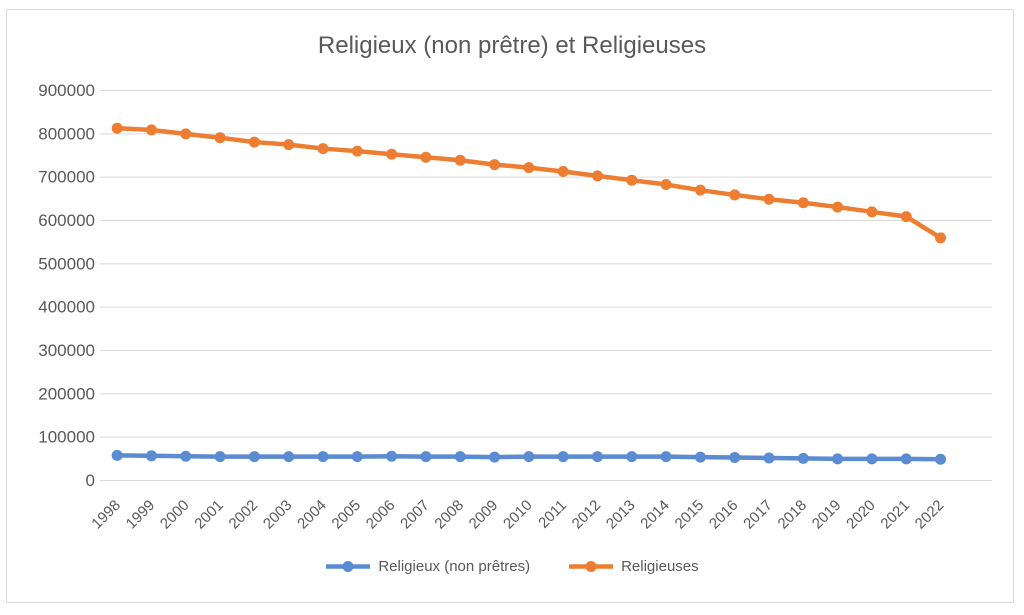 This screenshot has width=1024, height=615. I want to click on legend-marker-religieux-icon, so click(348, 566).